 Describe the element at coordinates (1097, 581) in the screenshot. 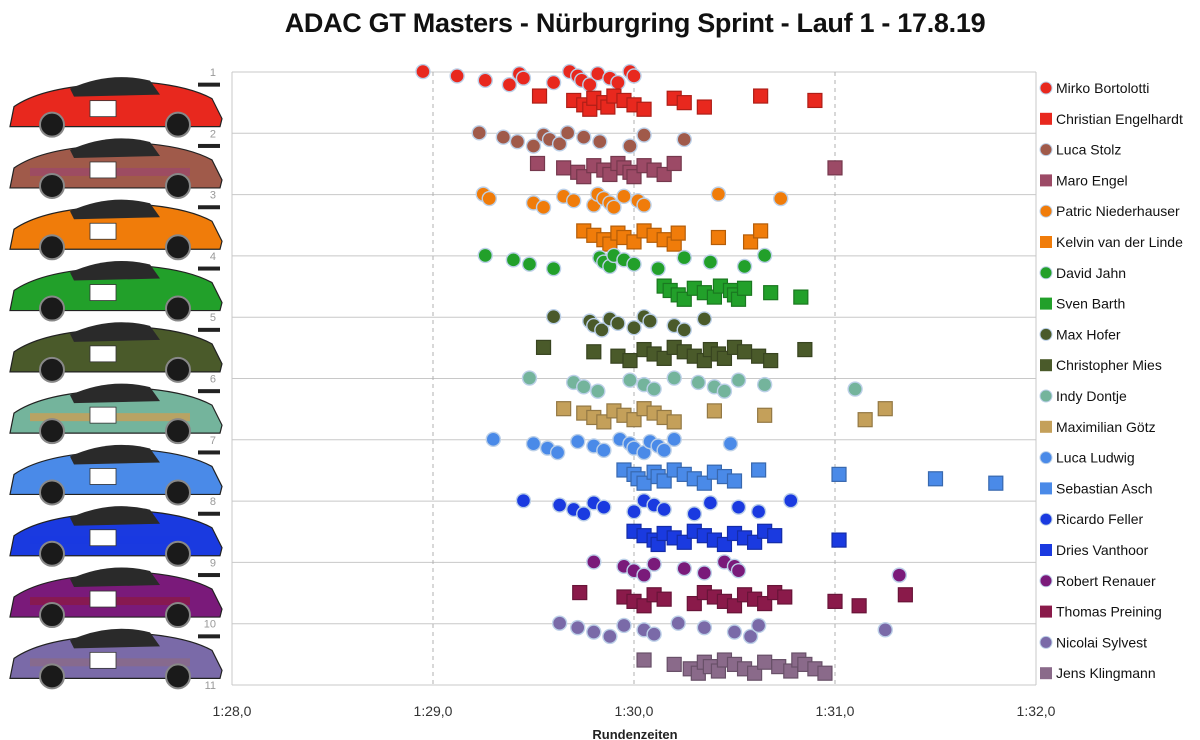

I see `legend-item: Robert Renauer` at that location.